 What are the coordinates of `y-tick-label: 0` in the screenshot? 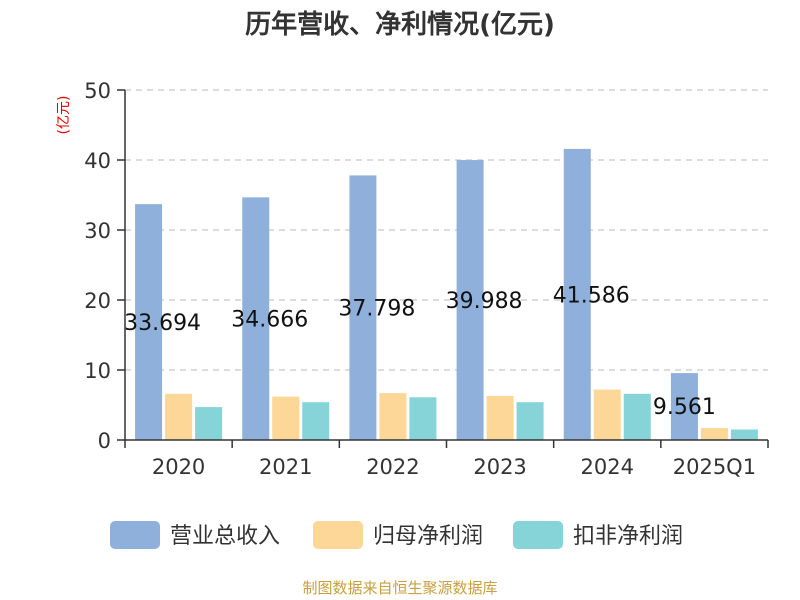 It's located at (104, 441).